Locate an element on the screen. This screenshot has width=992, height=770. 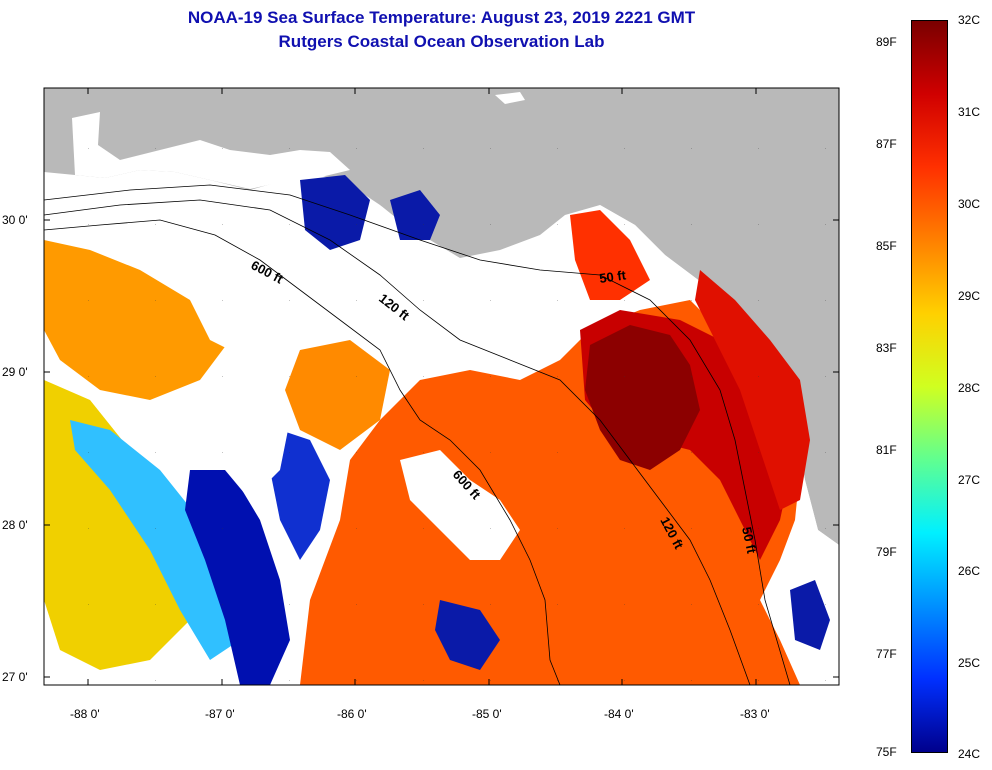
colorbar-f-83: 83F is located at coordinates (886, 348).